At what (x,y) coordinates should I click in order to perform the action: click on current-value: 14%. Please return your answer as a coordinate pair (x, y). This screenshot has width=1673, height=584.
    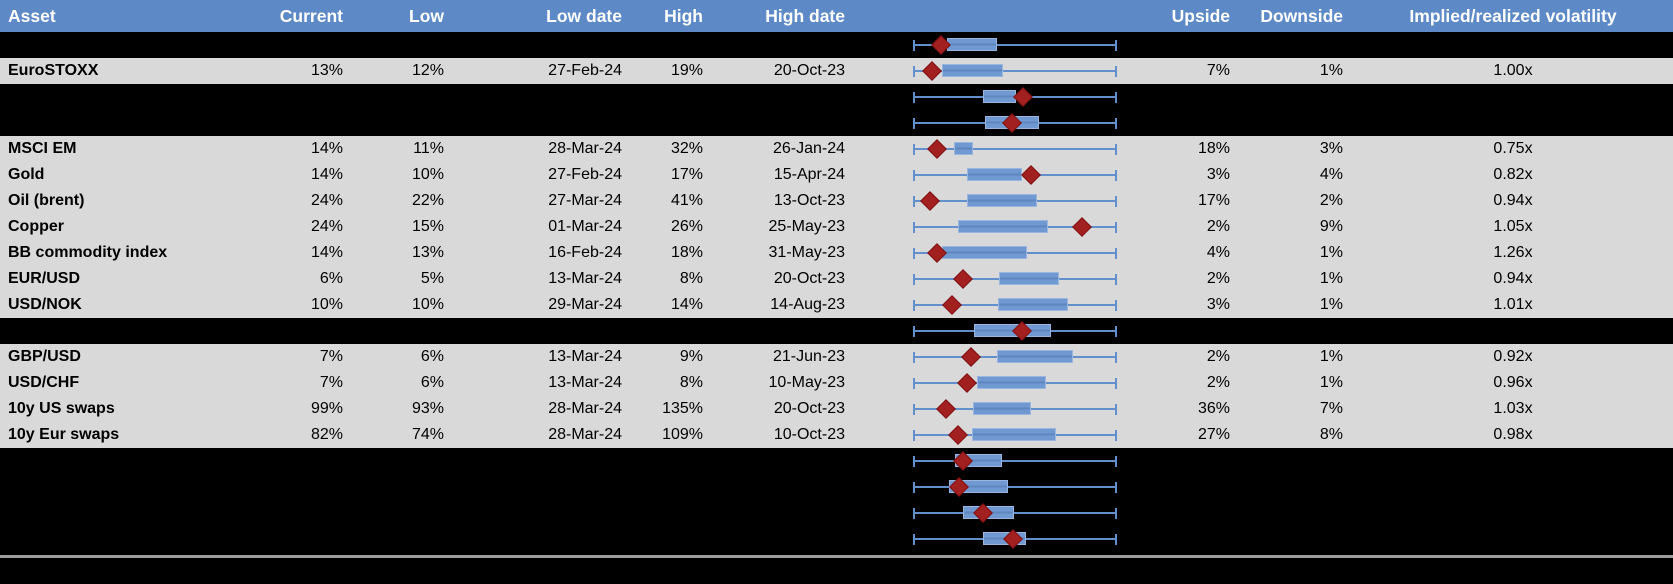
    Looking at the image, I should click on (326, 252).